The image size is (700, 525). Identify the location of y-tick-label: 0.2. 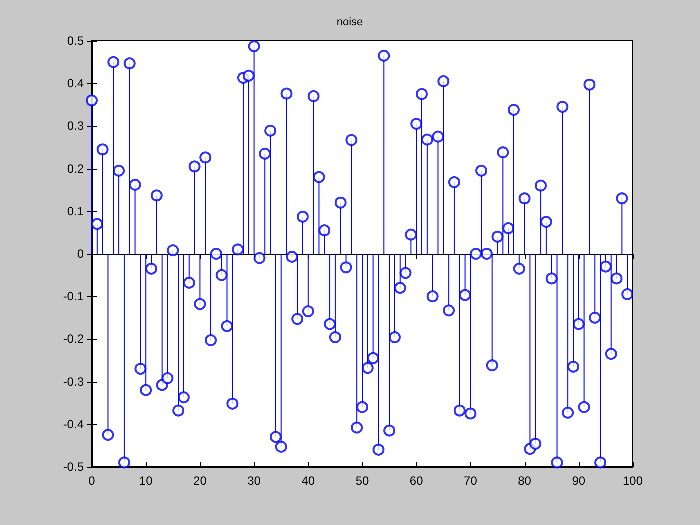
(75, 169).